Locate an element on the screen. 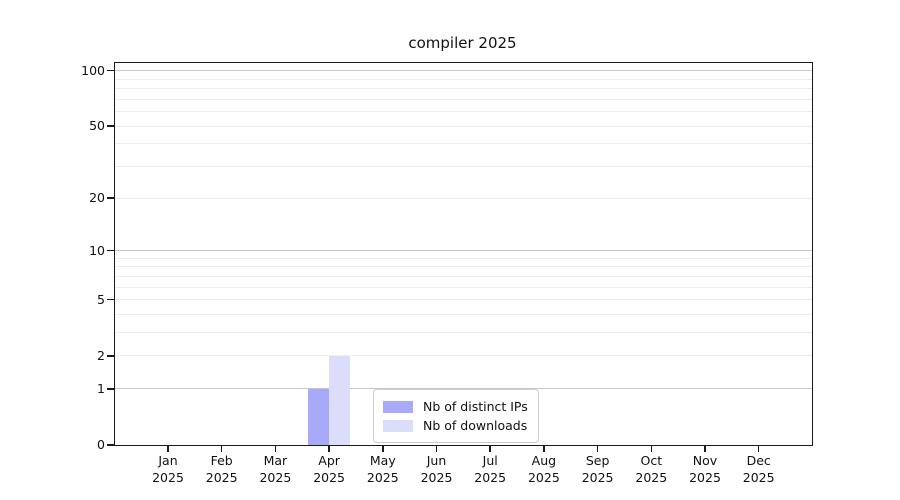 The height and width of the screenshot is (500, 900). y-tick-label-50: 50 is located at coordinates (97, 126).